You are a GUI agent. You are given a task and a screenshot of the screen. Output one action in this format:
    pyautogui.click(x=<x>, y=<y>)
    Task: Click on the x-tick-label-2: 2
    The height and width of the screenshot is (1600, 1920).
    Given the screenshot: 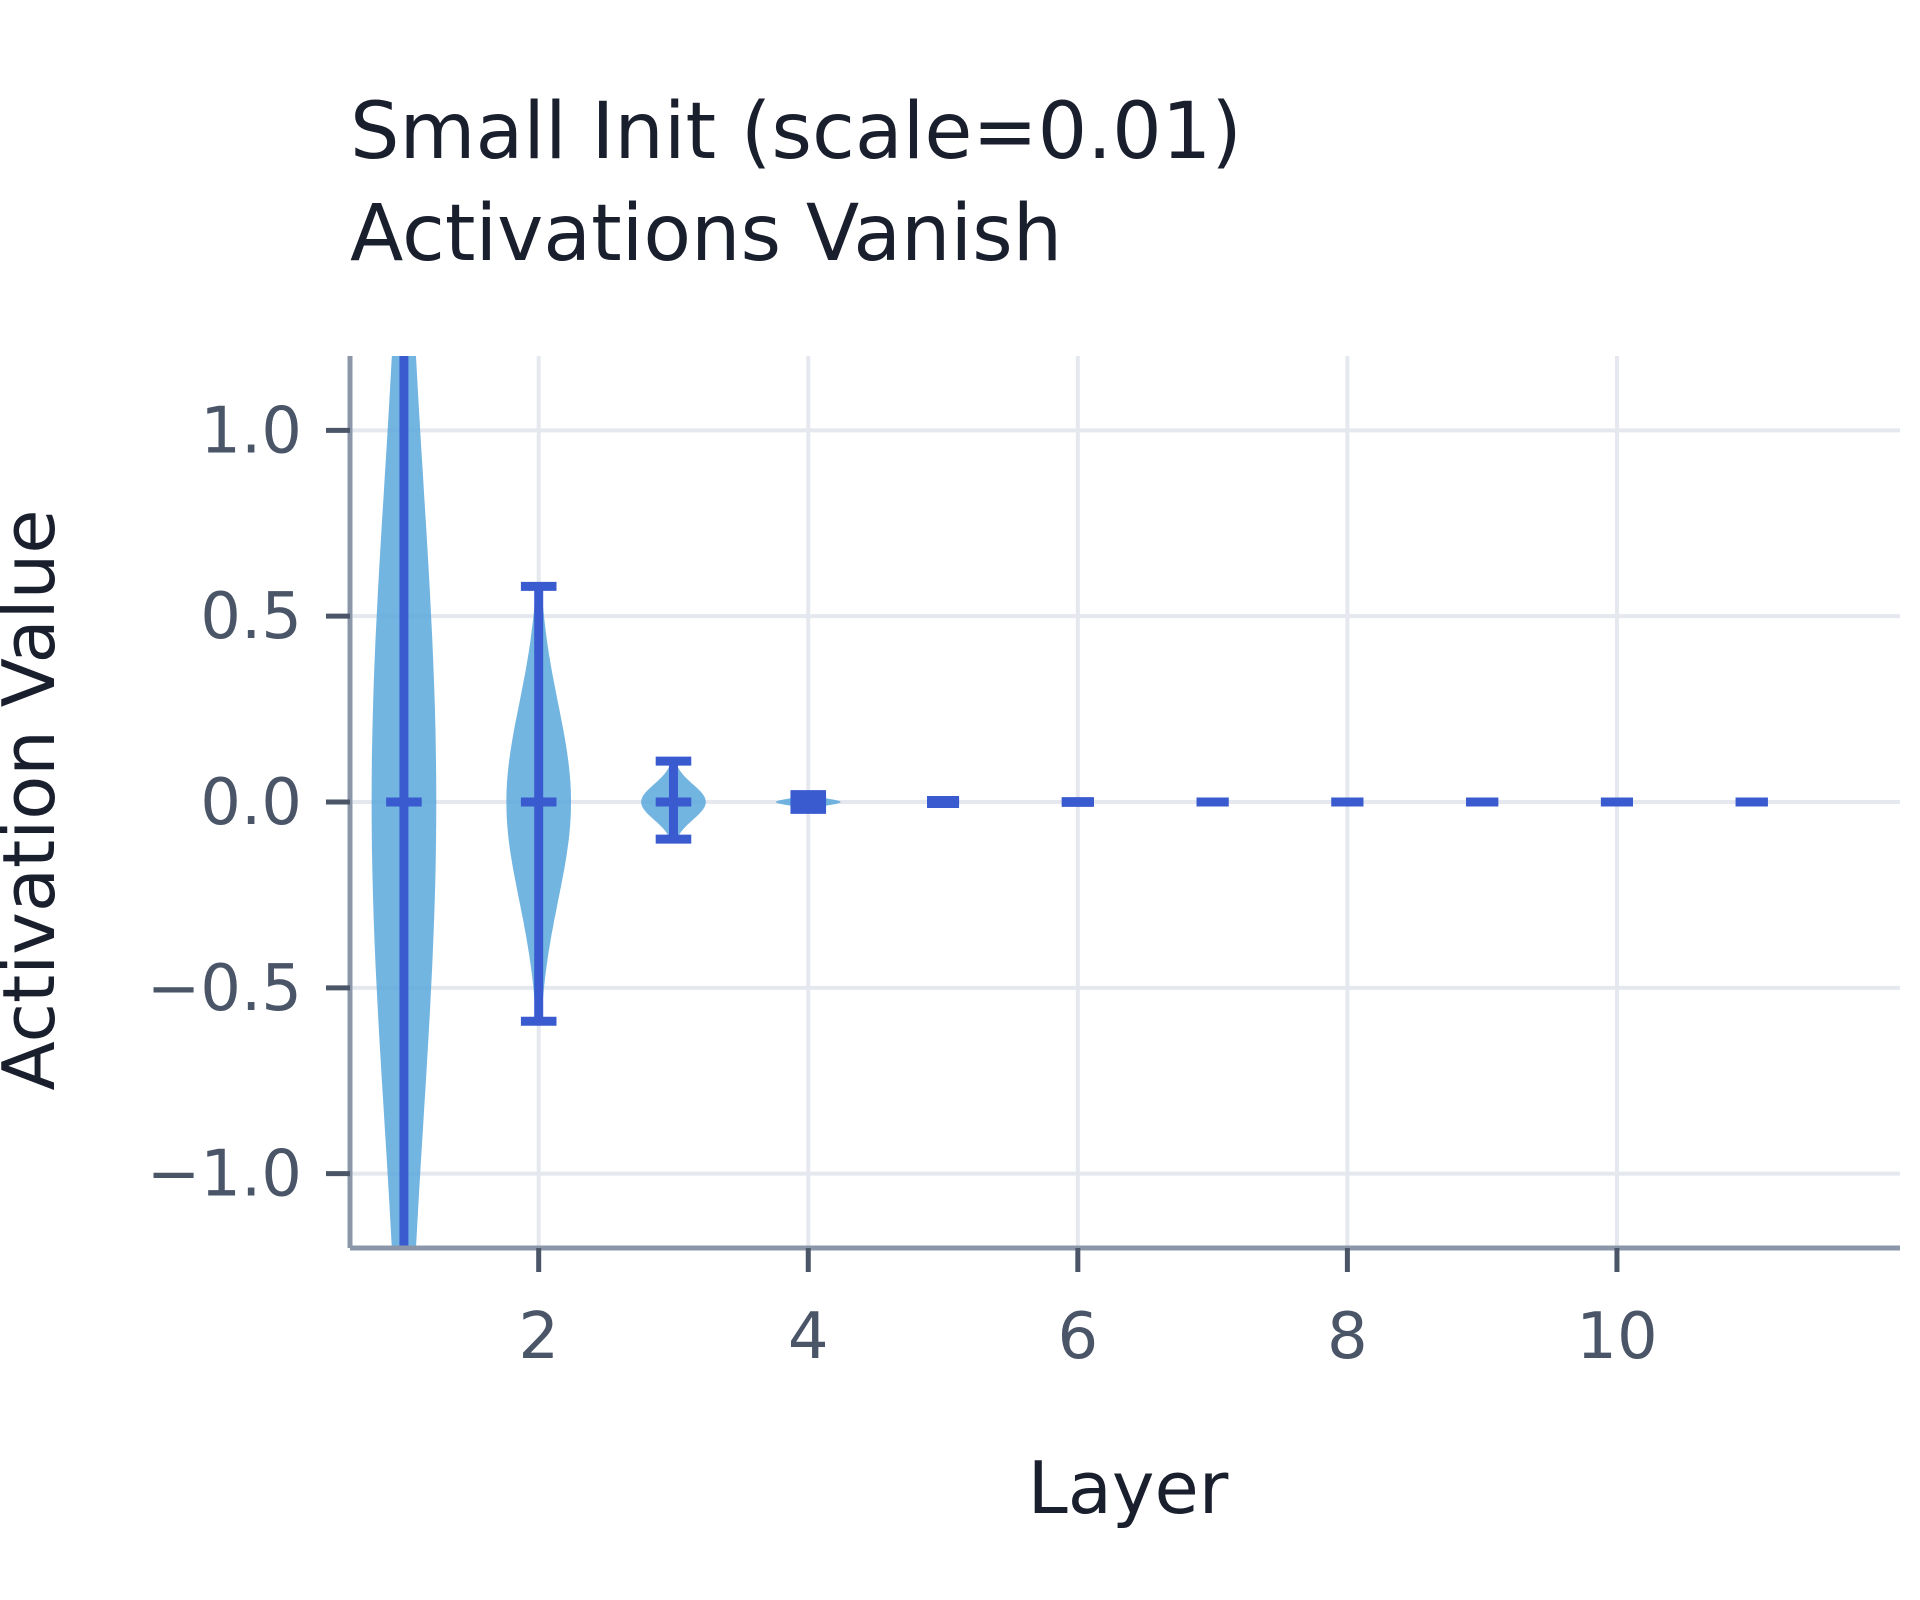 What is the action you would take?
    pyautogui.click(x=538, y=1337)
    